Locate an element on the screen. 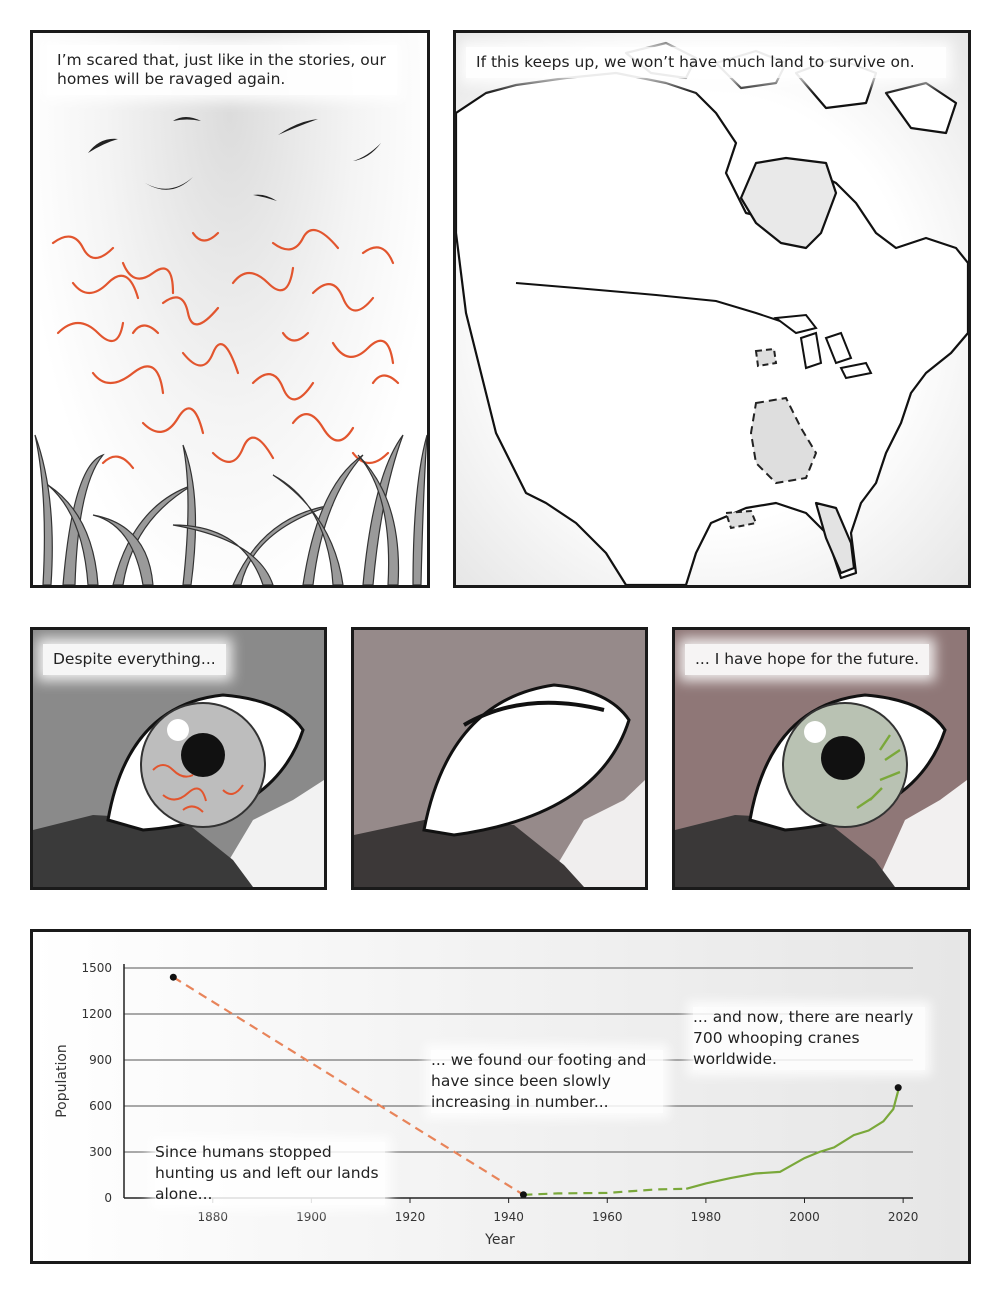 The image size is (1000, 1294). panel-5-caption: ... I have hope for the future. is located at coordinates (807, 659).